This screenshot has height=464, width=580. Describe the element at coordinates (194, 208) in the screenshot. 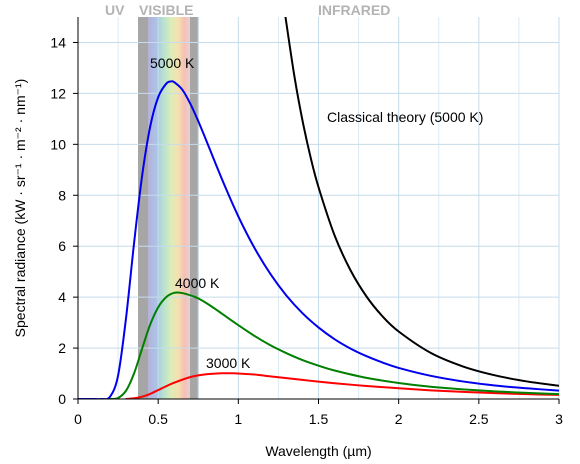

I see `infrared-band-edge` at that location.